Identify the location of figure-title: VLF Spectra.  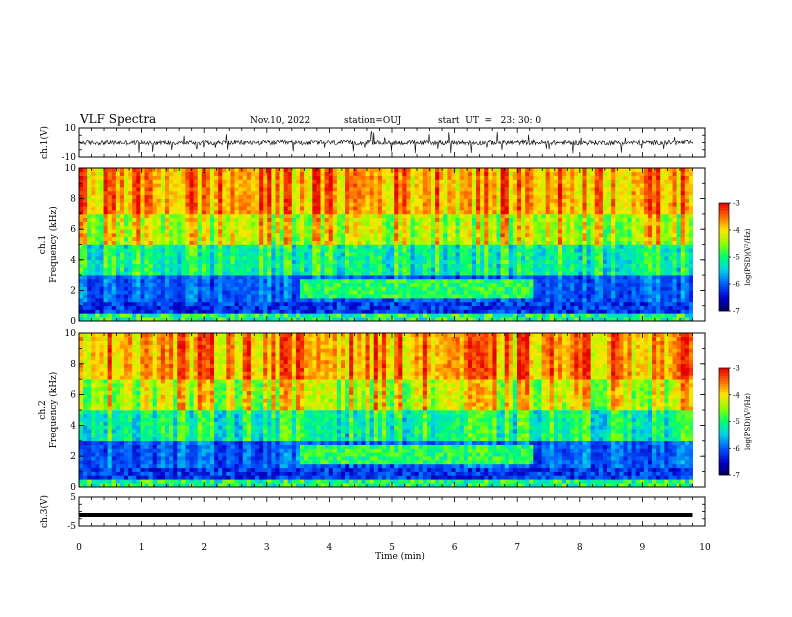
(117, 119).